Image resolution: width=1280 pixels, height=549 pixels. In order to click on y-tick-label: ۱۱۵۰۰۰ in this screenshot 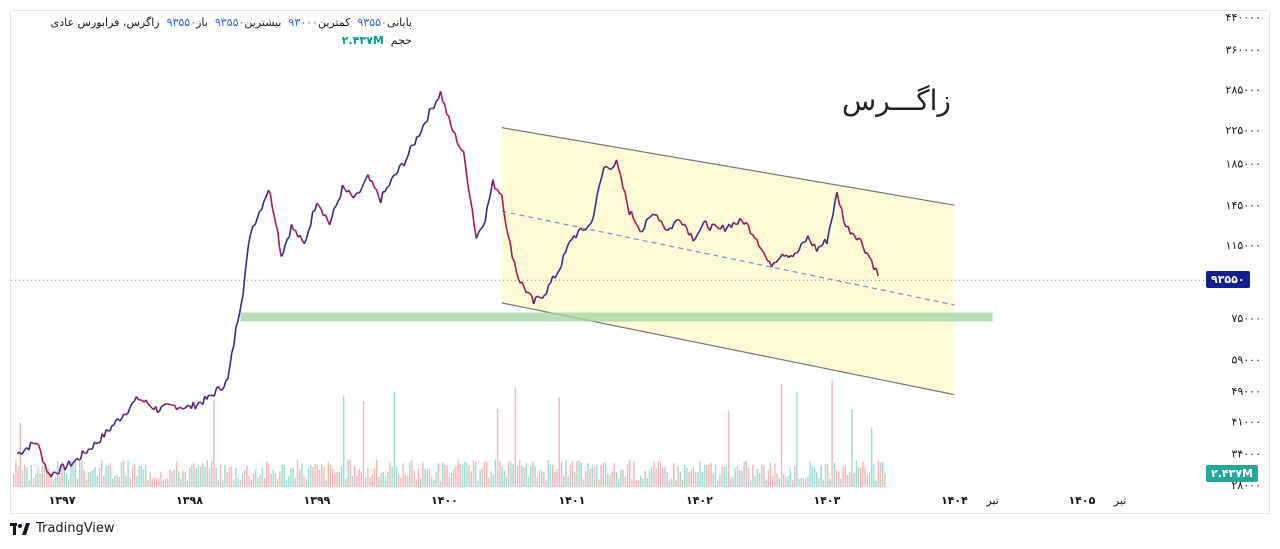, I will do `click(1243, 245)`.